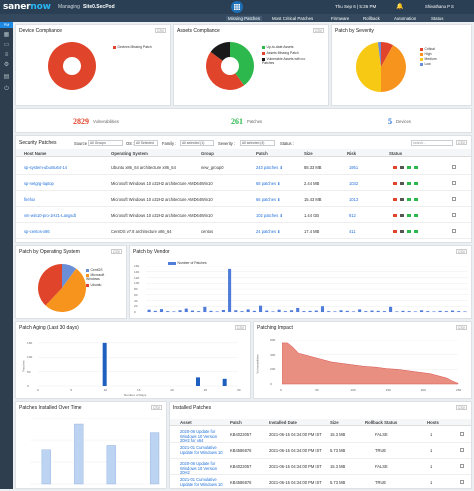 This screenshot has height=491, width=474. What do you see at coordinates (268, 231) in the screenshot?
I see `patch-link: 24 patches ⬇` at bounding box center [268, 231].